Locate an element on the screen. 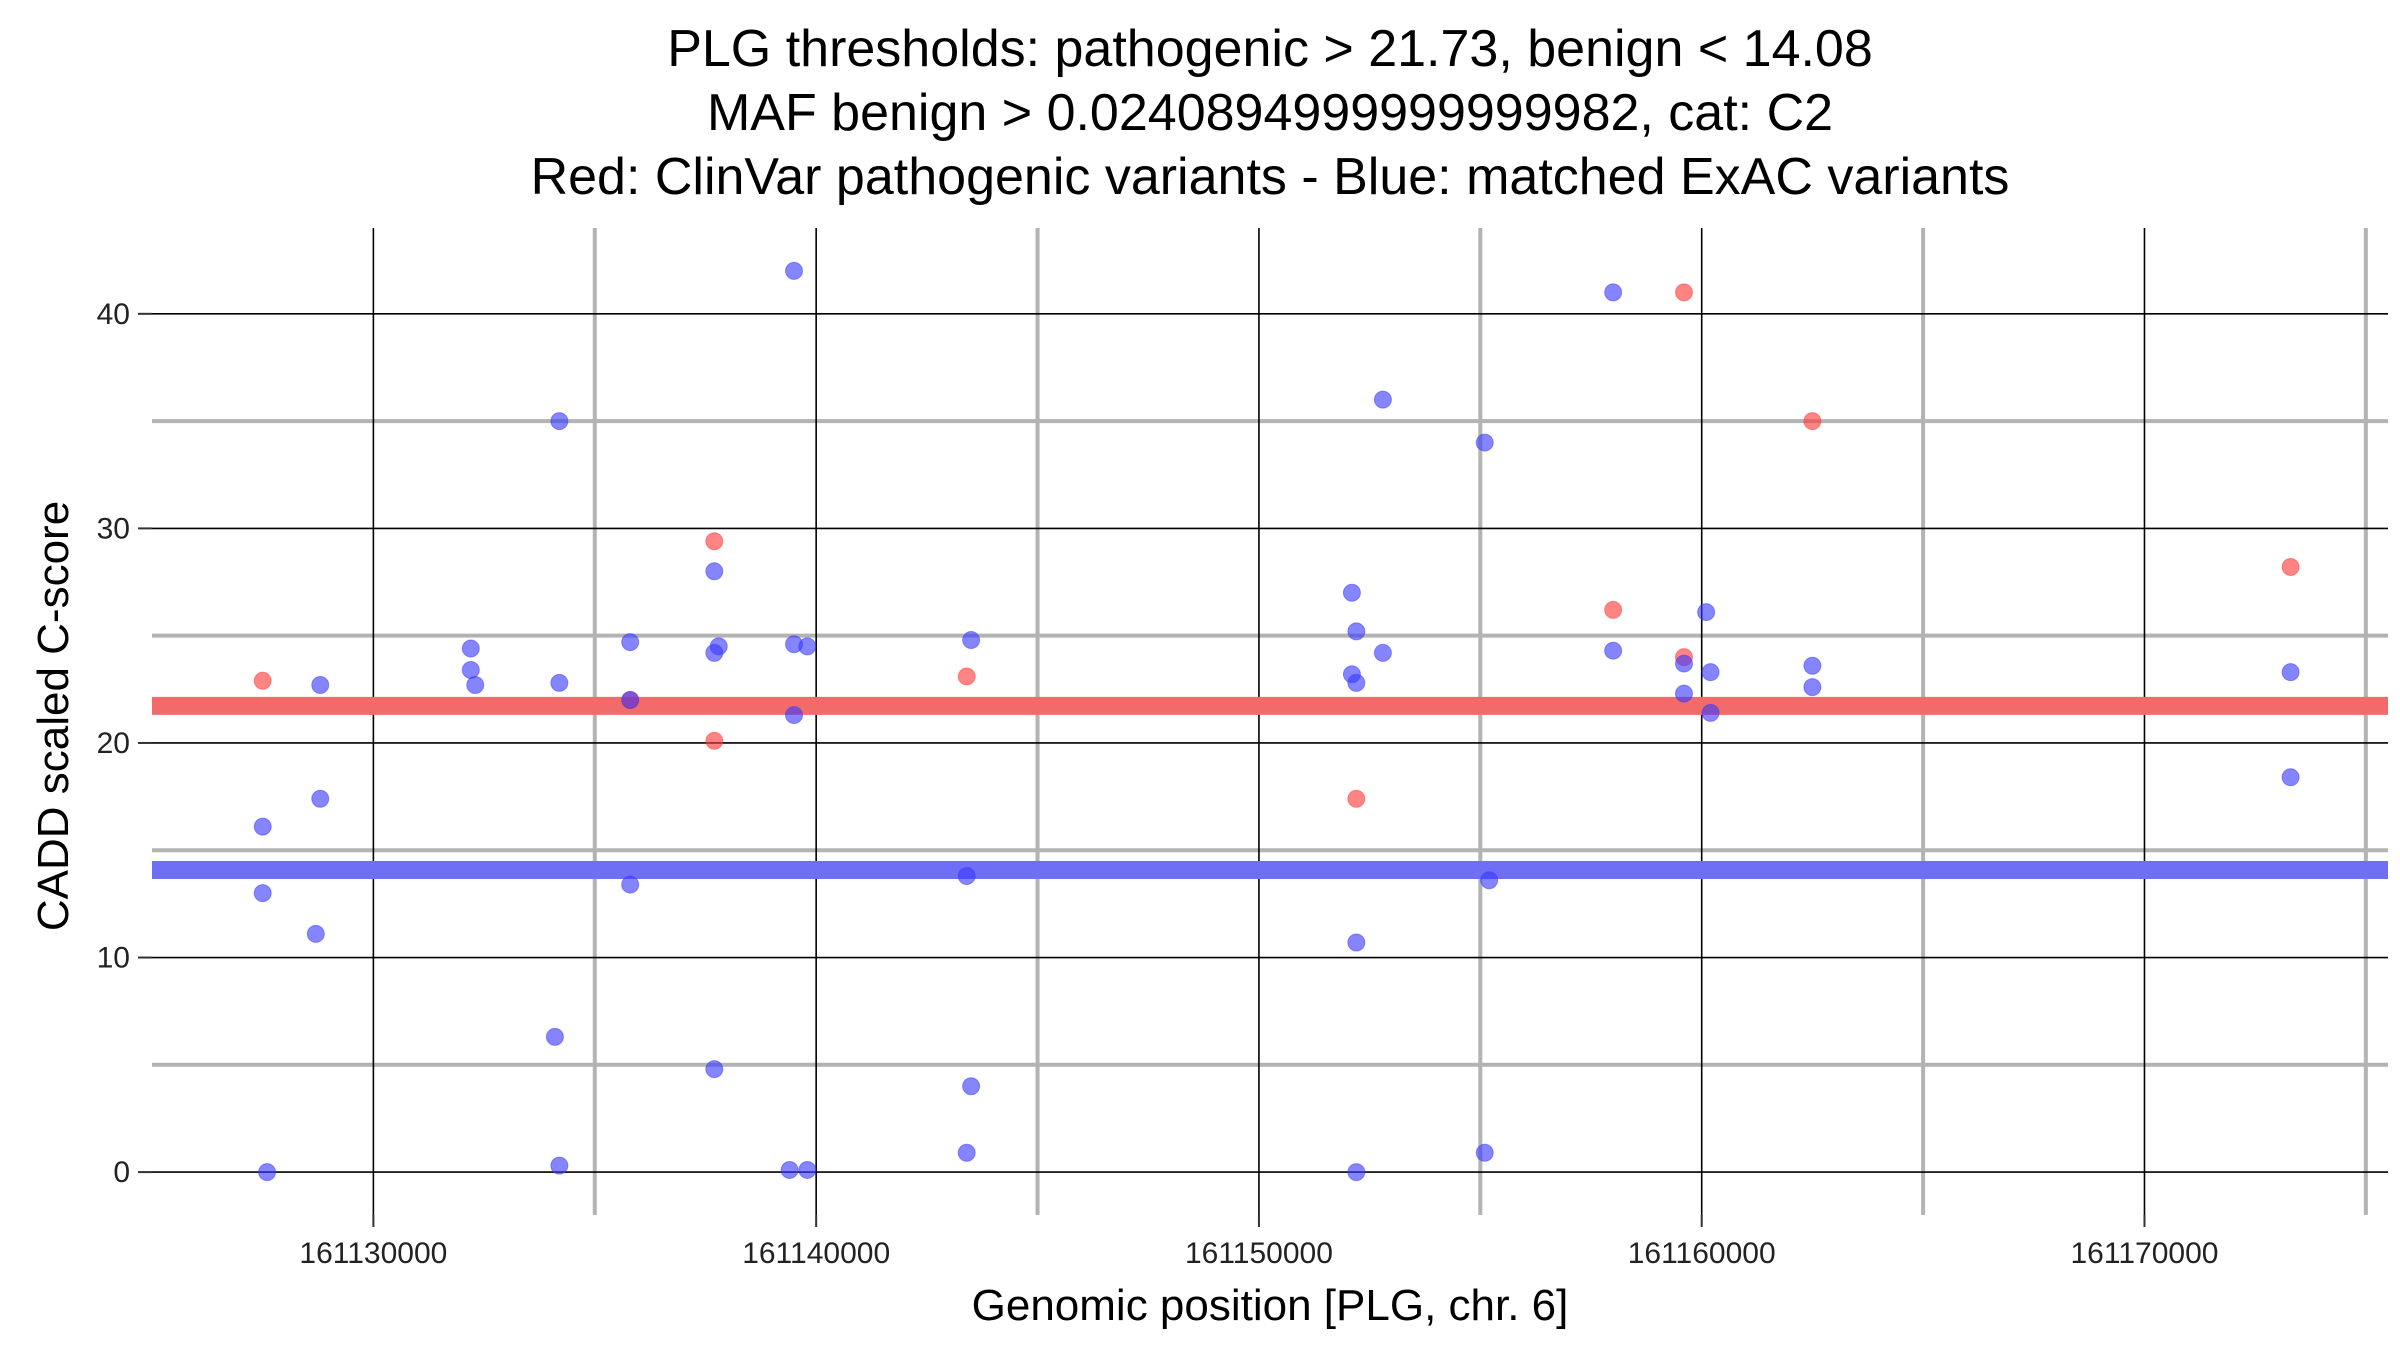  x-axis-label: Genomic position [PLG, chr. 6] is located at coordinates (1270, 1305).